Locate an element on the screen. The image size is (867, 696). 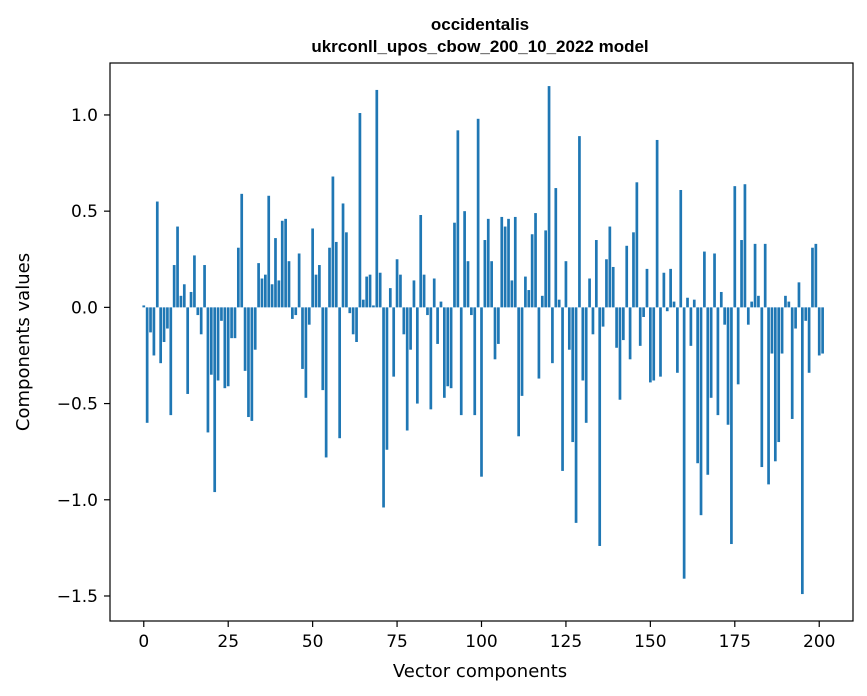
y-tick-label: 0.5 is located at coordinates (84, 212).